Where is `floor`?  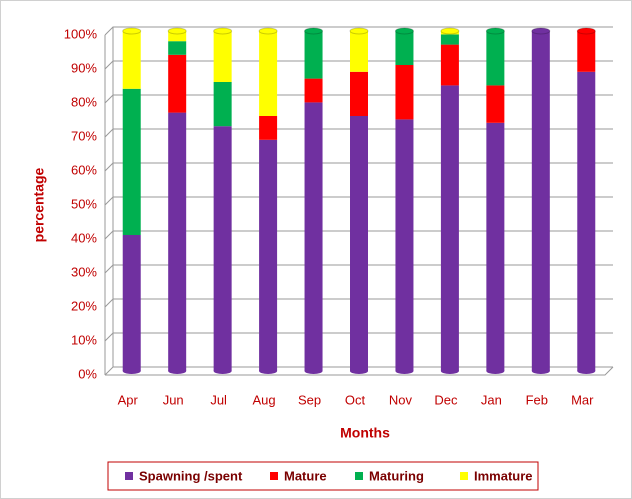
floor is located at coordinates (359, 371).